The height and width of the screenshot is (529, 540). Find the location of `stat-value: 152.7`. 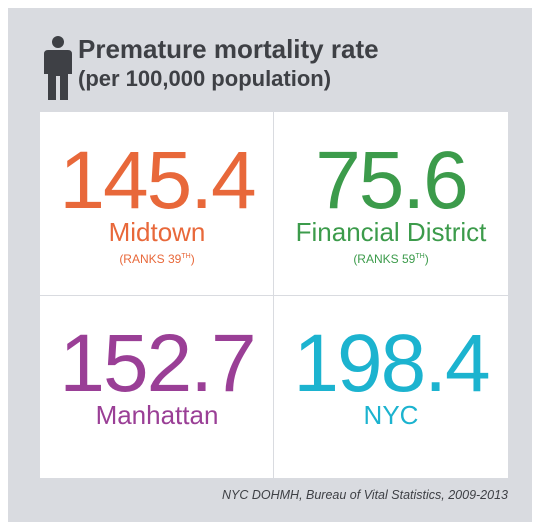

stat-value: 152.7 is located at coordinates (157, 363).